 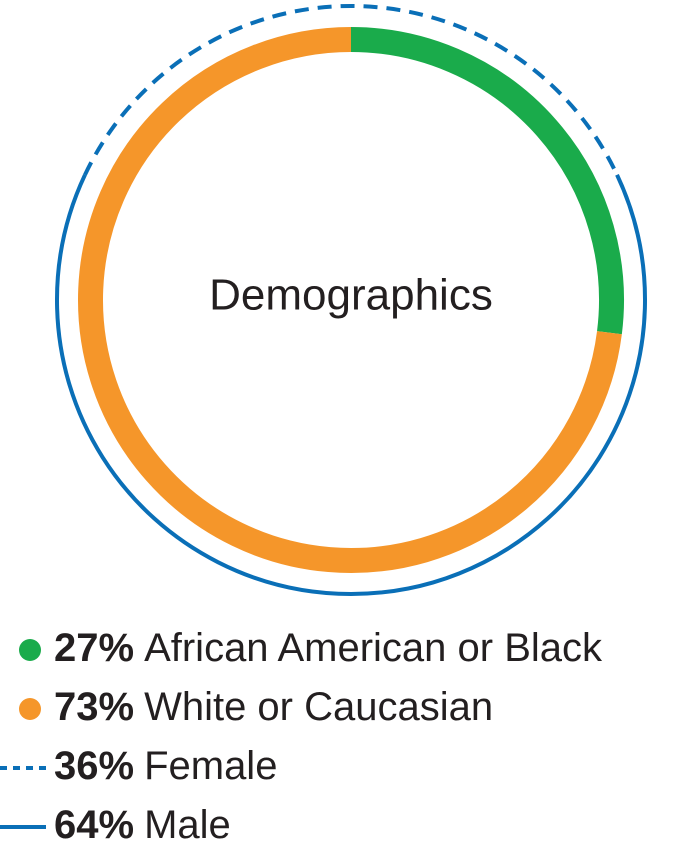 I want to click on legend-value: 36%, so click(x=94, y=766).